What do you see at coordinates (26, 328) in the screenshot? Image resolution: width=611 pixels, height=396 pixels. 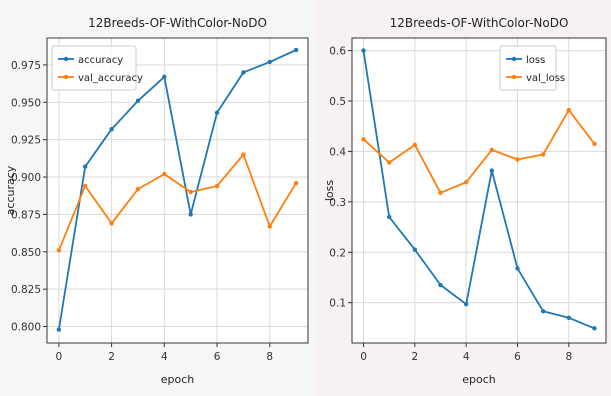 I see `left-ytick-label: 0.800` at bounding box center [26, 328].